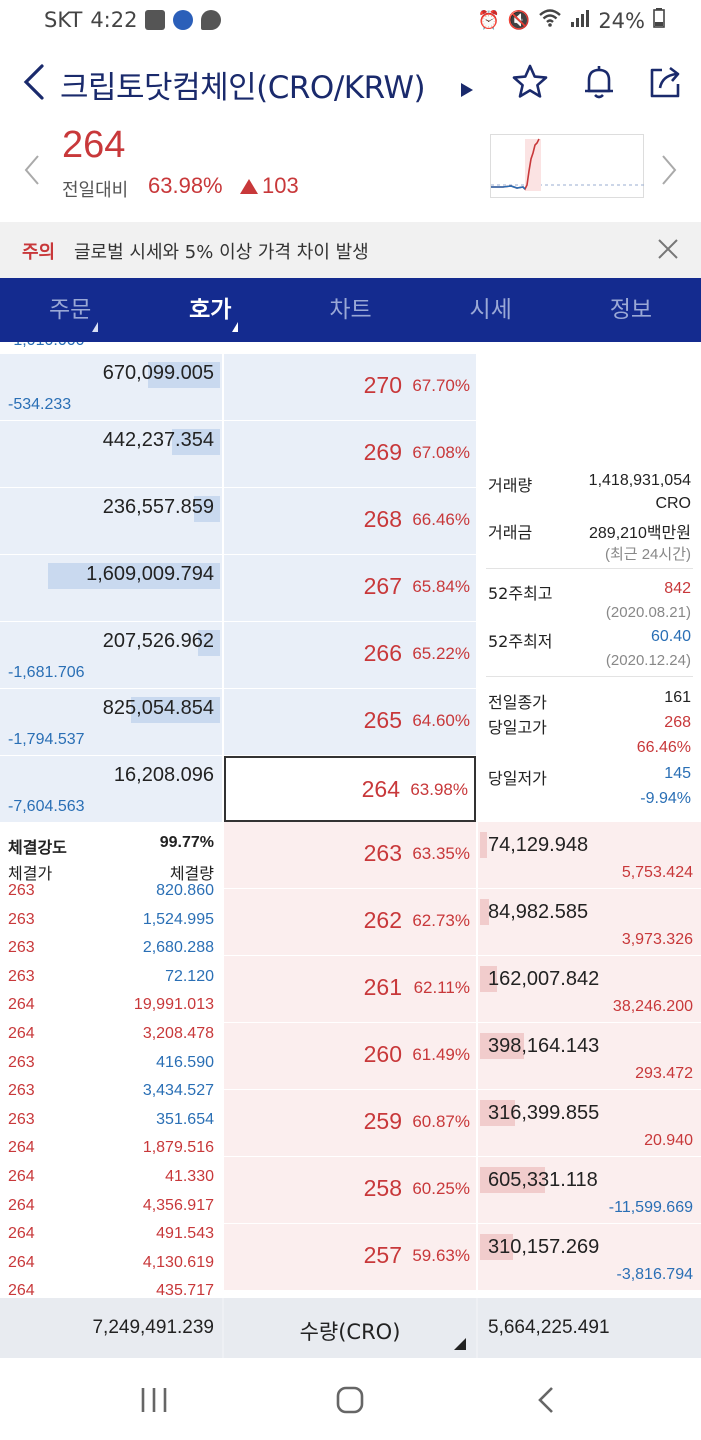  I want to click on ask-volume: 236,557.859, so click(158, 507).